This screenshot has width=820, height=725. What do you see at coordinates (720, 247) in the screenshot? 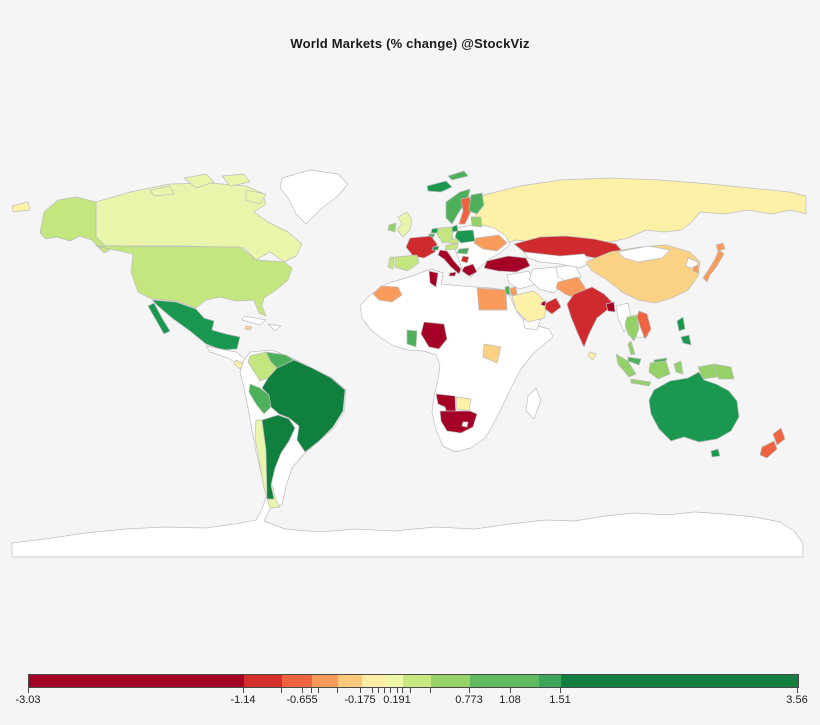
I see `country-japan` at bounding box center [720, 247].